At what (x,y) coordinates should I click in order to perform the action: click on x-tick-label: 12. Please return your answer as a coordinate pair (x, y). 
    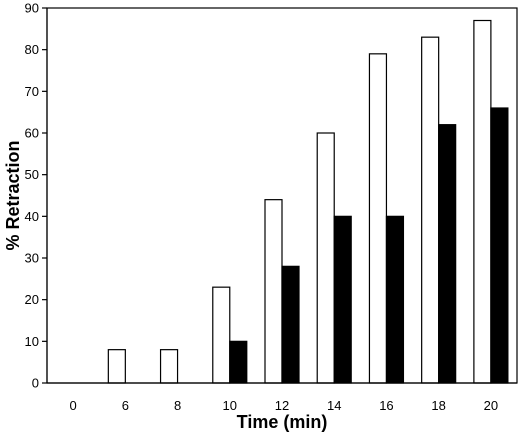
    Looking at the image, I should click on (282, 405).